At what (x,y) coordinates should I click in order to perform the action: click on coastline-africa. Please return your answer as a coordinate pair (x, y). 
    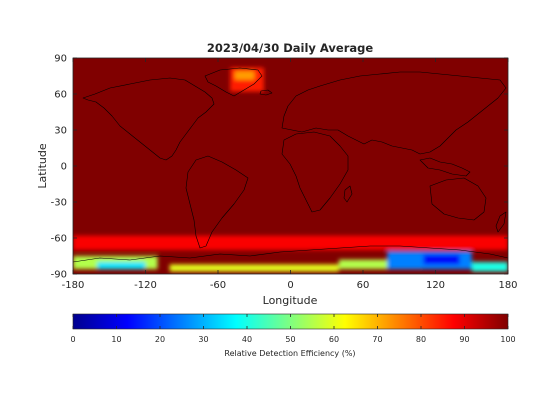
    Looking at the image, I should click on (315, 172).